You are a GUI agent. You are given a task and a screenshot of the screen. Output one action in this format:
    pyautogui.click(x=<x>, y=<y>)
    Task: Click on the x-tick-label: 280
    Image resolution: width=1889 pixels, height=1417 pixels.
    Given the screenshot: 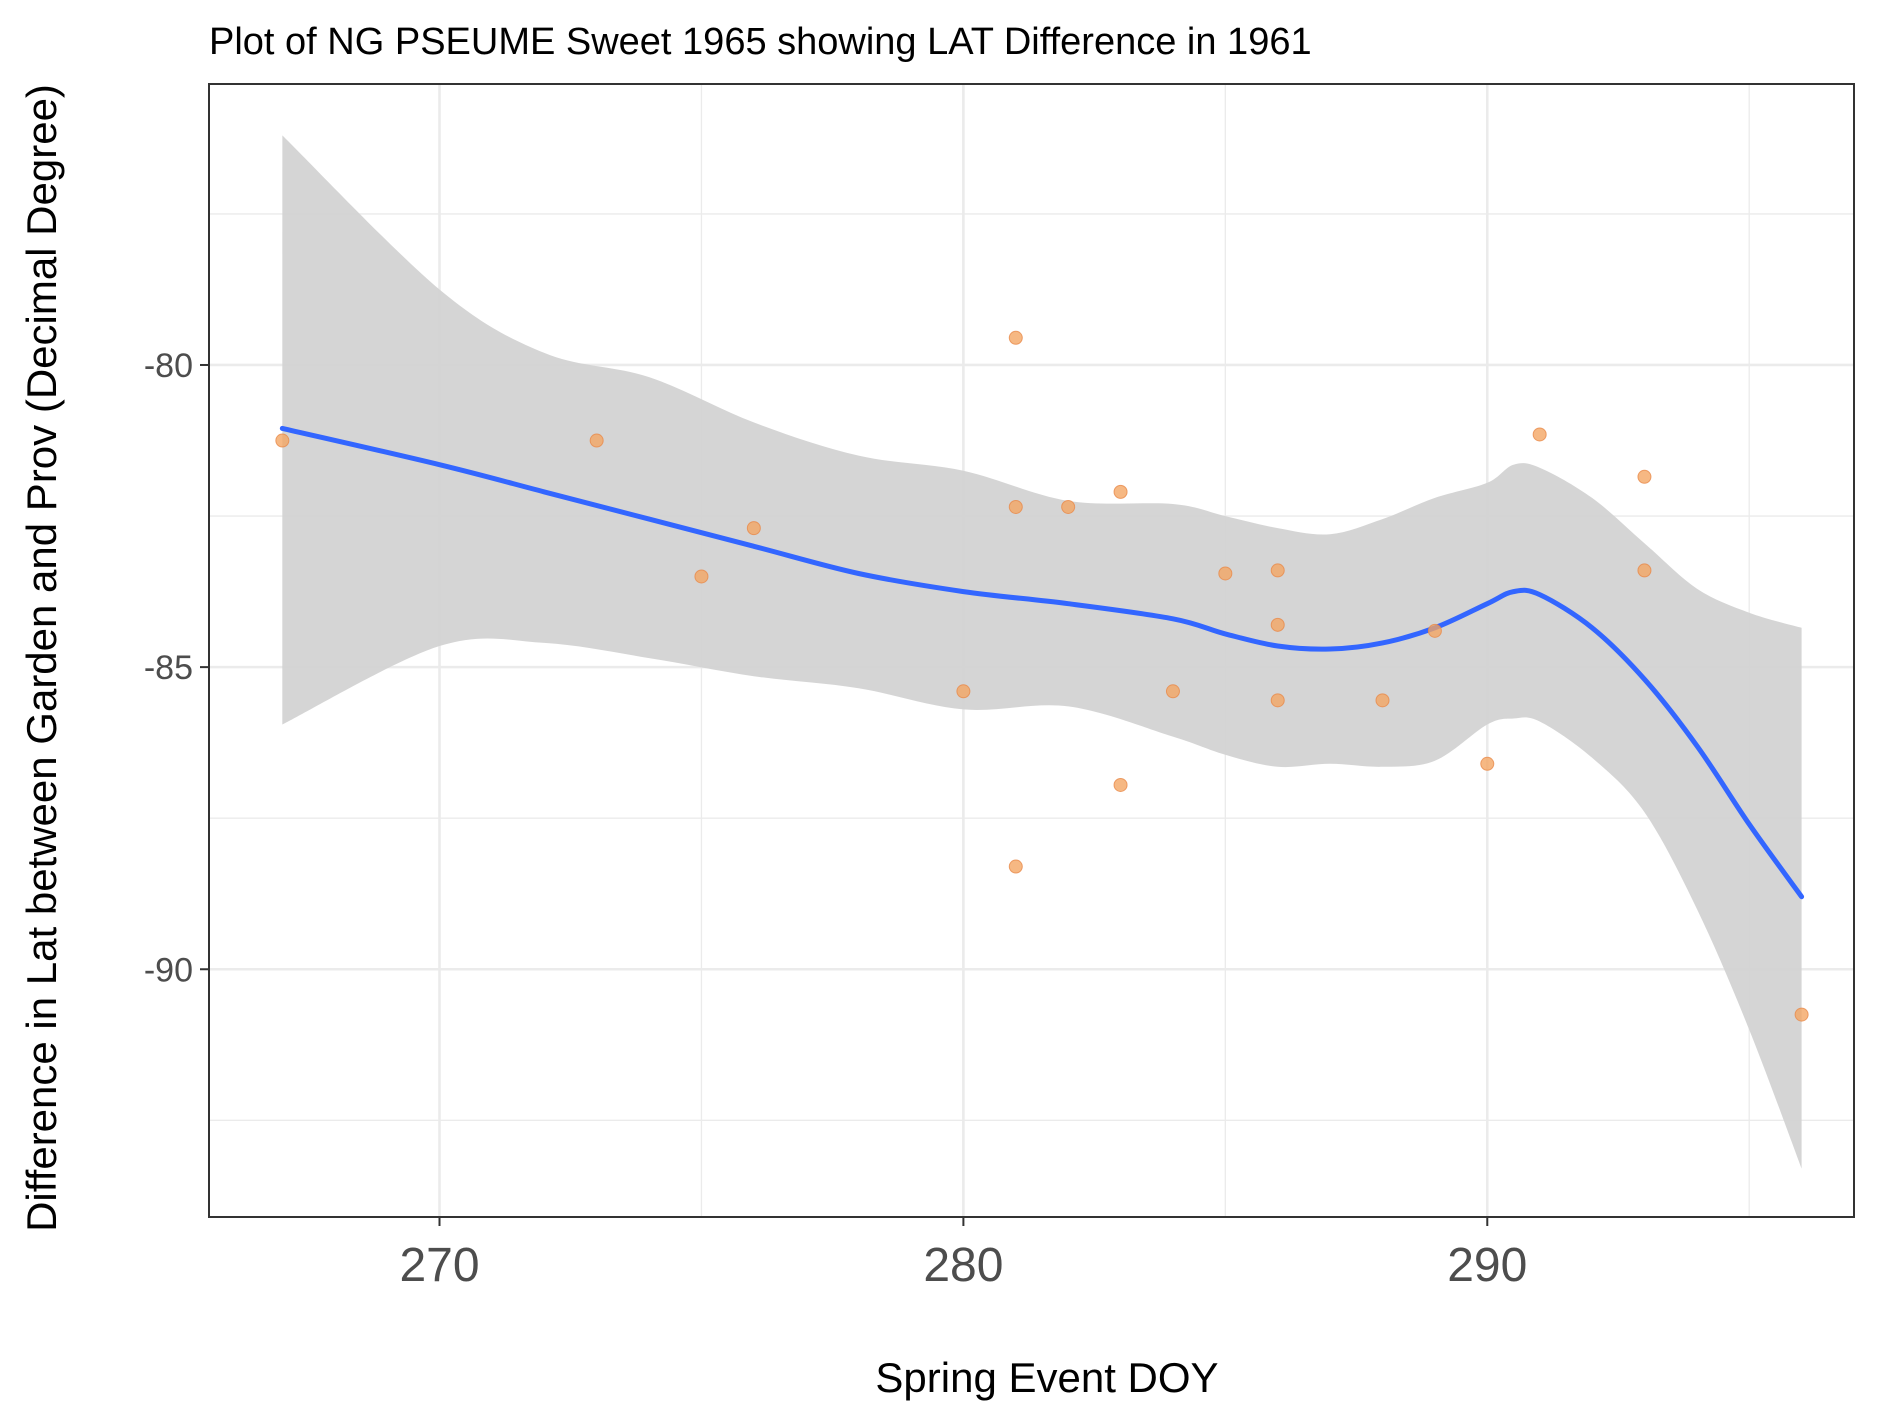 What is the action you would take?
    pyautogui.click(x=963, y=1265)
    